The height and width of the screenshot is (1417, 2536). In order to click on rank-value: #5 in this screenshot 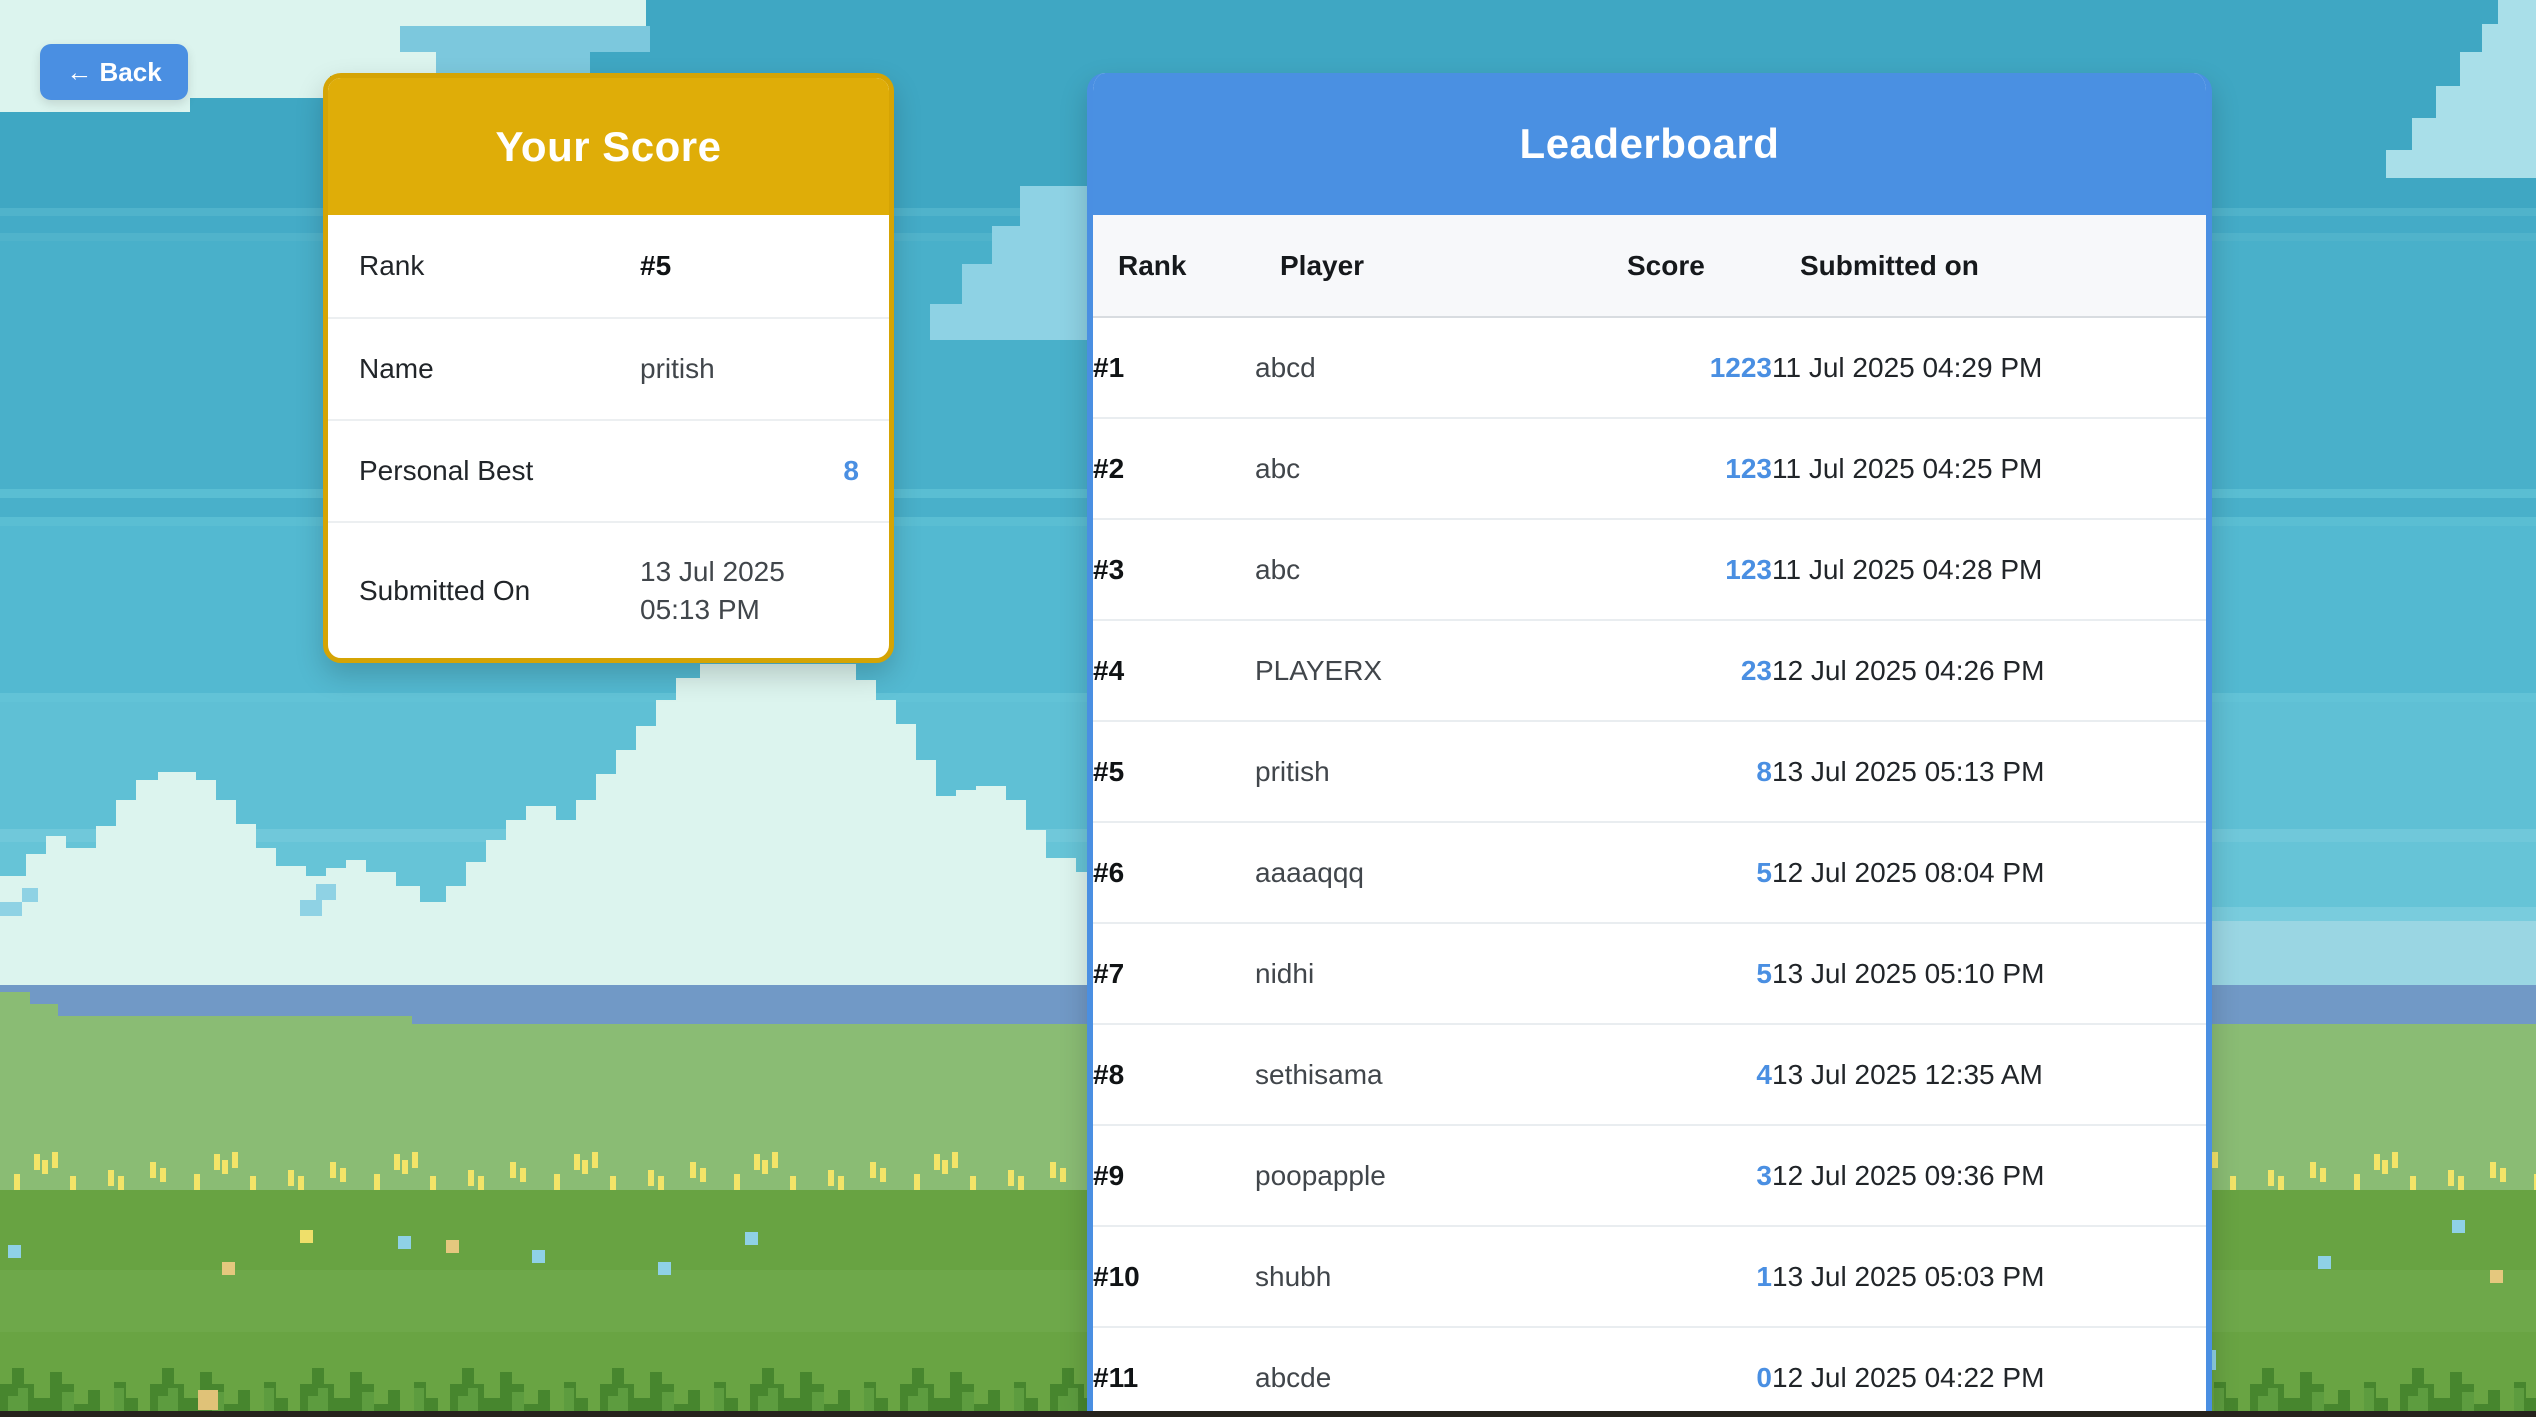, I will do `click(656, 265)`.